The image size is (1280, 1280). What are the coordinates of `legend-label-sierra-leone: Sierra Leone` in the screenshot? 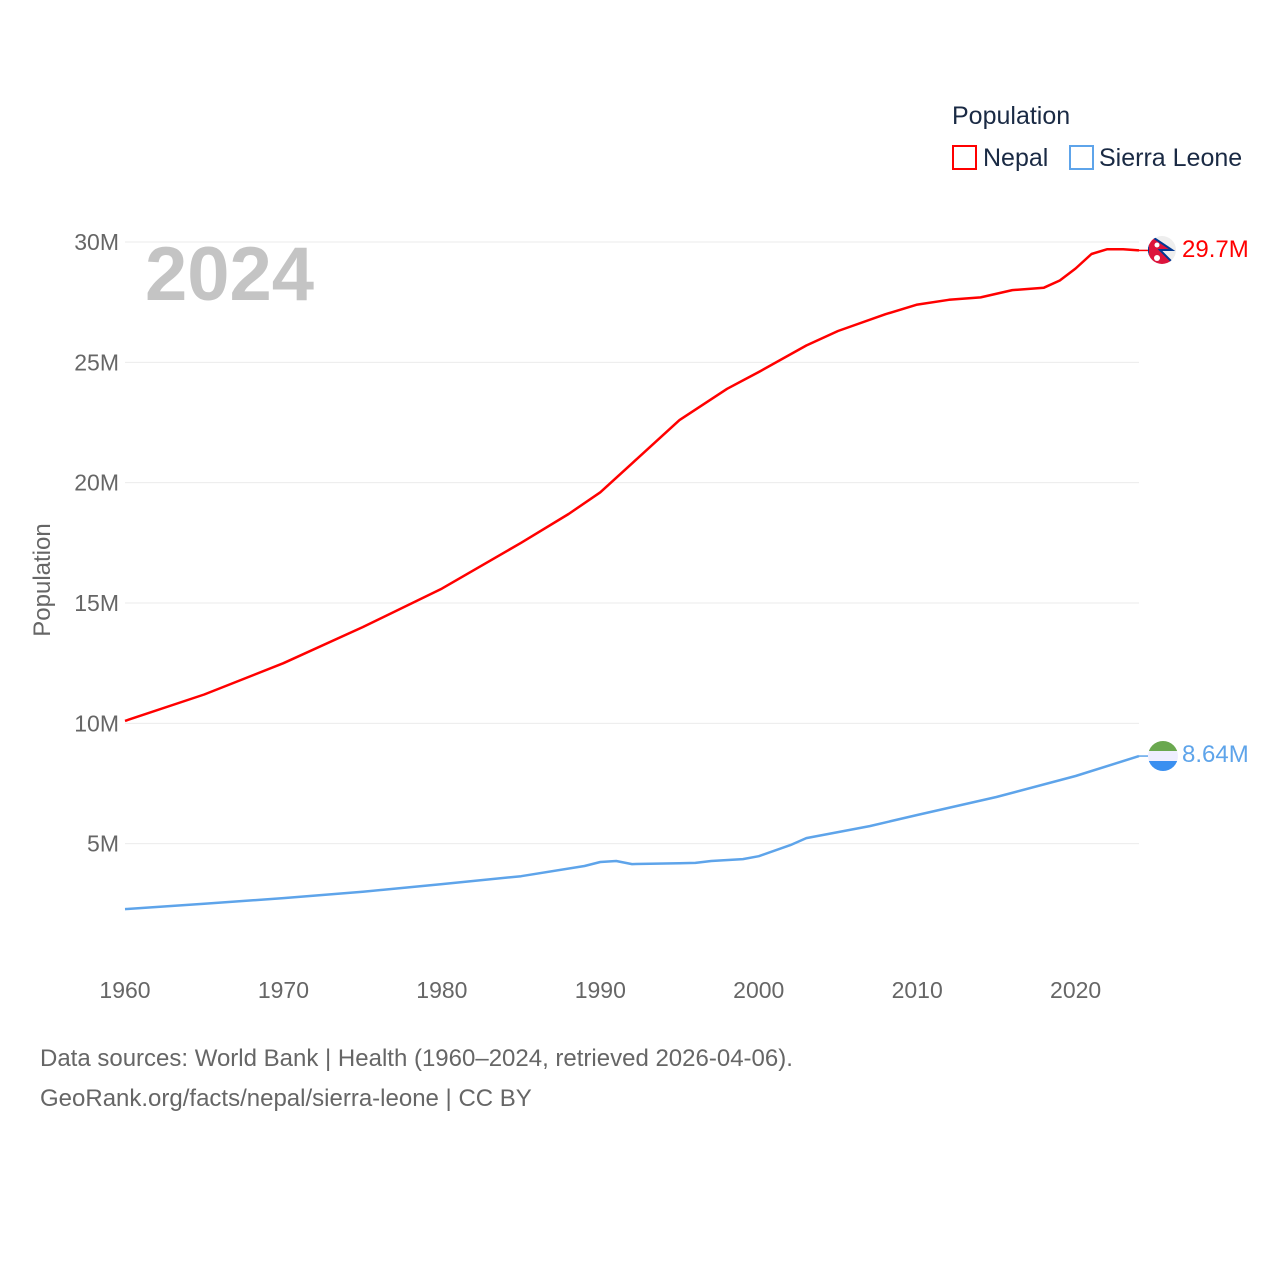 It's located at (1170, 158).